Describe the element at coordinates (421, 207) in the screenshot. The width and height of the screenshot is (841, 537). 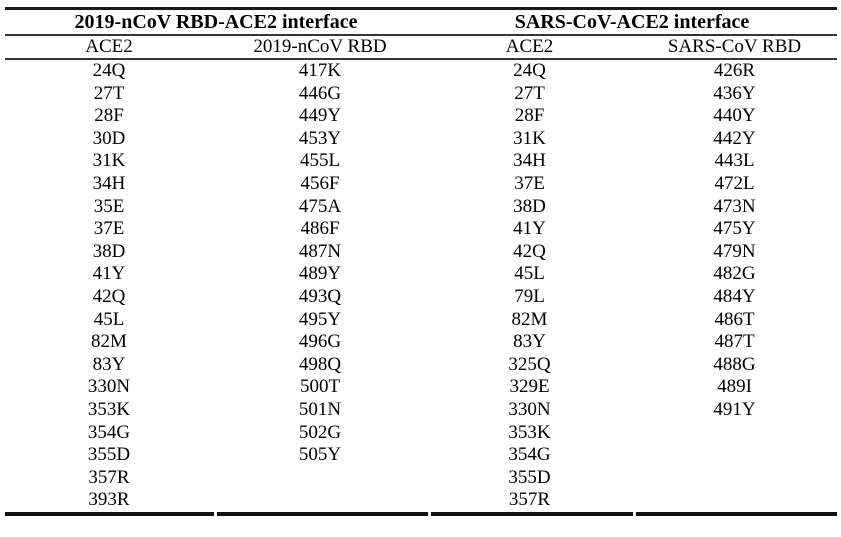
I see `table-row: 35E 475A 38D 473N` at that location.